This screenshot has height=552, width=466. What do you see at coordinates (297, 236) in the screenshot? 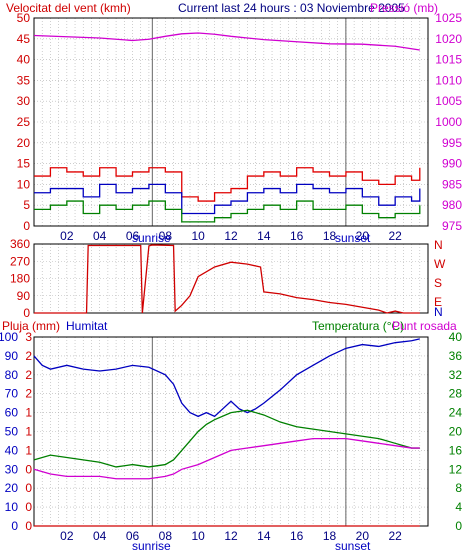
I see `wind-xtick: 16` at bounding box center [297, 236].